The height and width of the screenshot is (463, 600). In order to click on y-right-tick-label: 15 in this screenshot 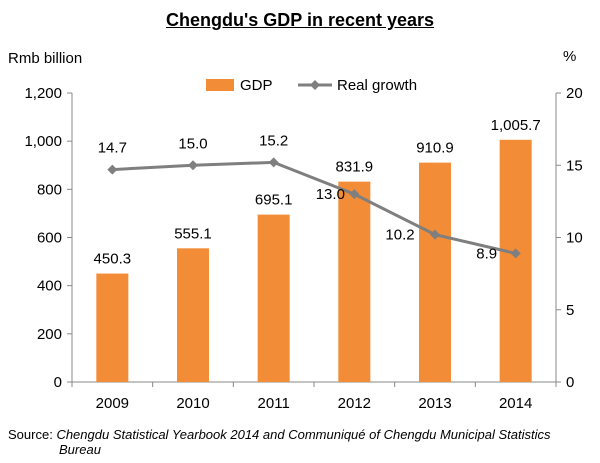, I will do `click(574, 165)`.